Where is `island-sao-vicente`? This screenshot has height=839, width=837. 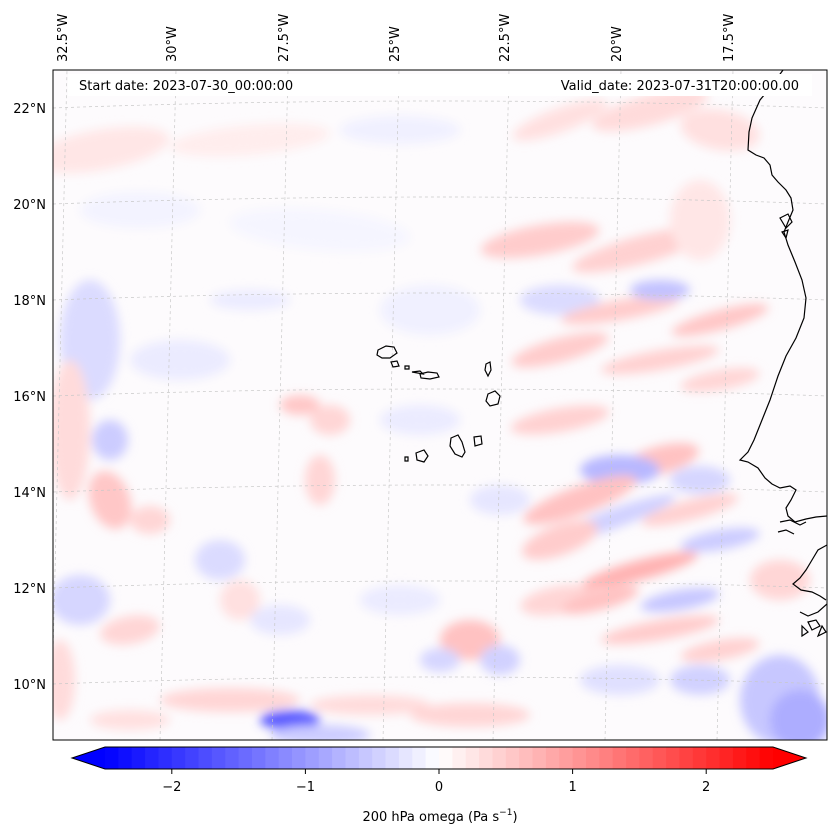 island-sao-vicente is located at coordinates (395, 364).